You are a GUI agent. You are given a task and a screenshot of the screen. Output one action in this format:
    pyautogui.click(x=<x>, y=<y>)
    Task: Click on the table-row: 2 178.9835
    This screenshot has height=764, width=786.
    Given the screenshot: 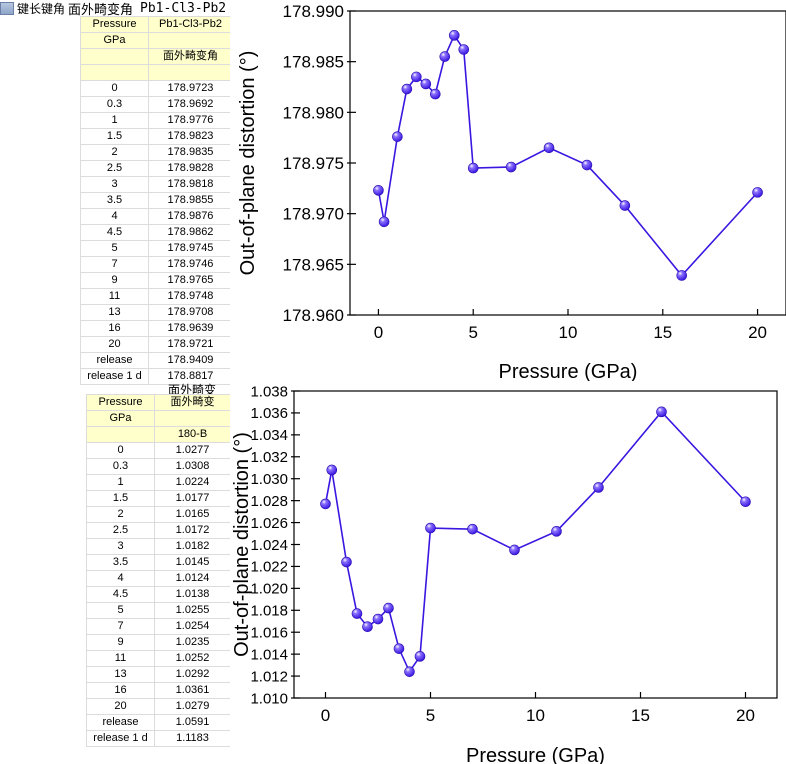 What is the action you would take?
    pyautogui.click(x=156, y=152)
    